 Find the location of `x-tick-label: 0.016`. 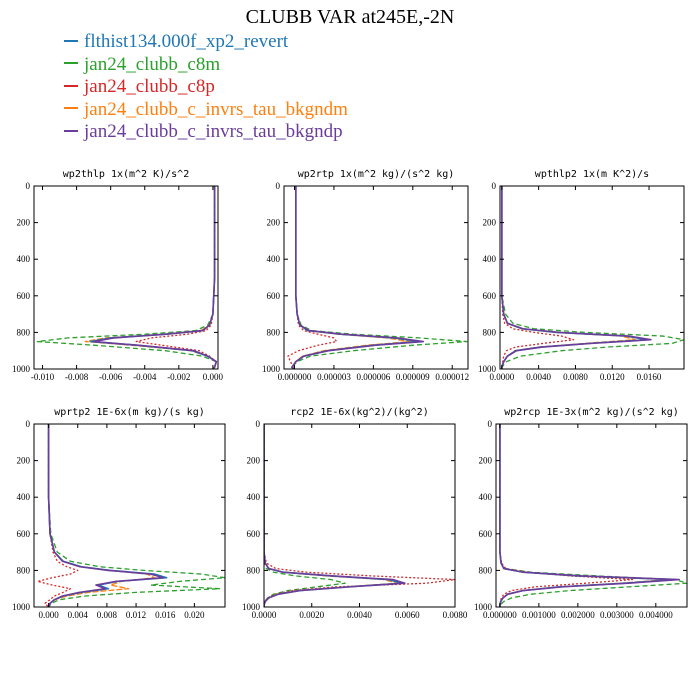

x-tick-label: 0.016 is located at coordinates (165, 615).